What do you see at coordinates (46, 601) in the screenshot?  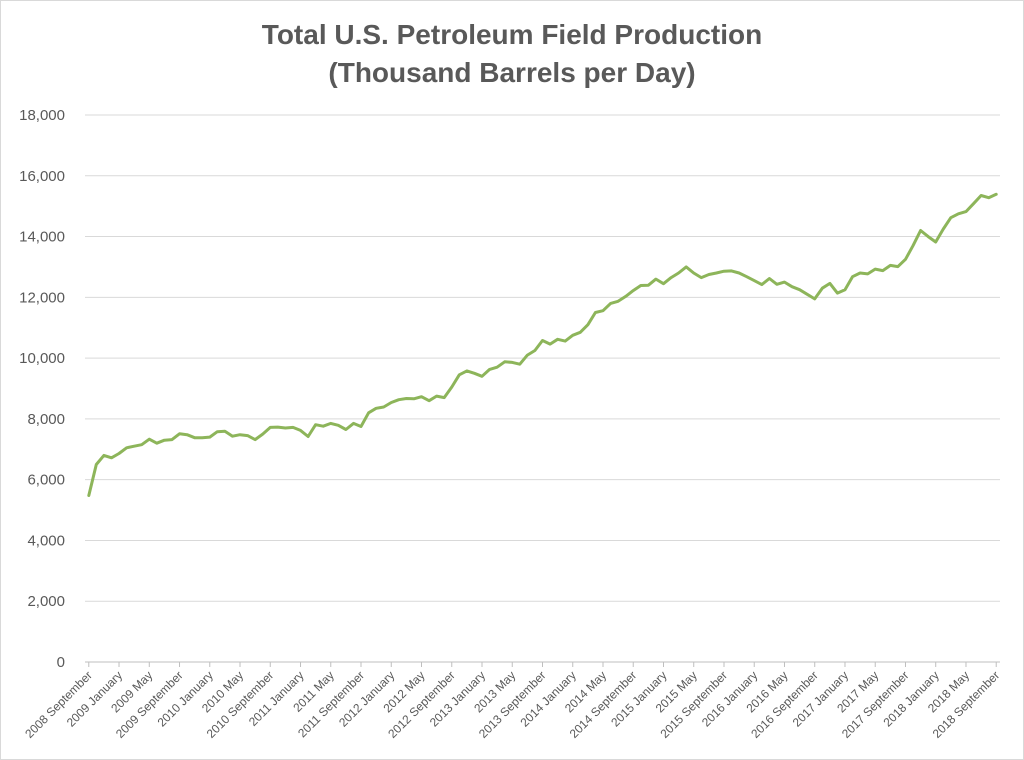 I see `y-tick-label: 2,000` at bounding box center [46, 601].